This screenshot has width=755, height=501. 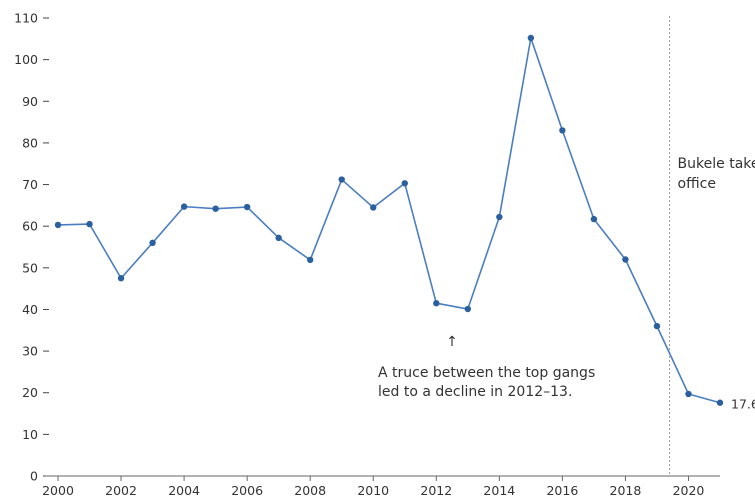 What do you see at coordinates (712, 246) in the screenshot?
I see `marker-line-layer: Bukele takes office` at bounding box center [712, 246].